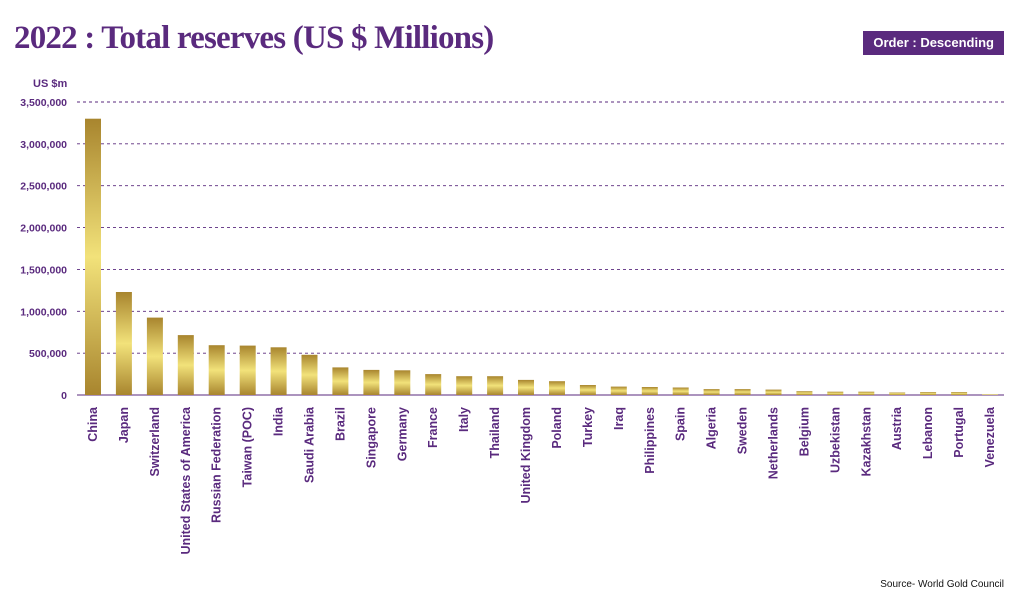  I want to click on source-note: Source- World Gold Council, so click(942, 584).